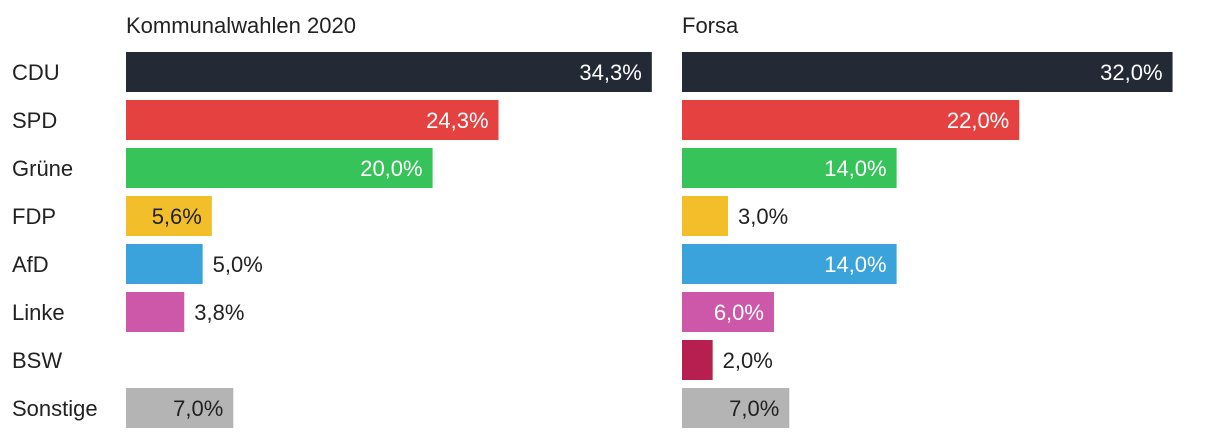 The width and height of the screenshot is (1220, 438). What do you see at coordinates (34, 216) in the screenshot?
I see `category-label-fdp: FDP` at bounding box center [34, 216].